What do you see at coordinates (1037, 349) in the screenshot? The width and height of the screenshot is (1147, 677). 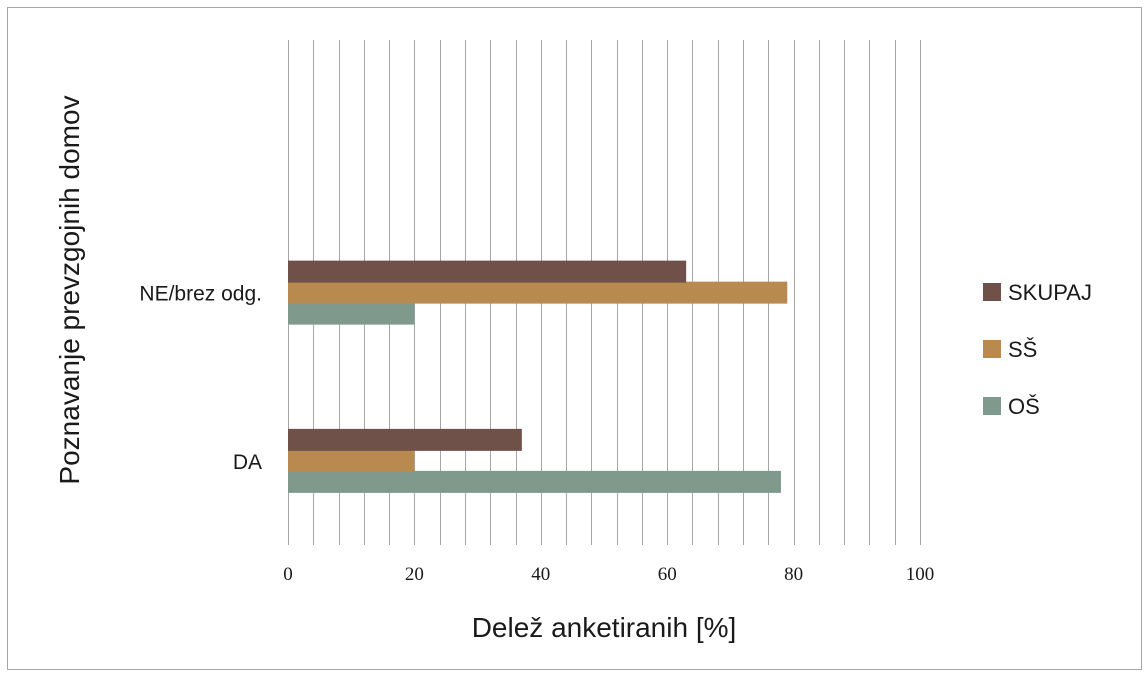 I see `legend: SKUPAJ SŠ OŠ` at bounding box center [1037, 349].